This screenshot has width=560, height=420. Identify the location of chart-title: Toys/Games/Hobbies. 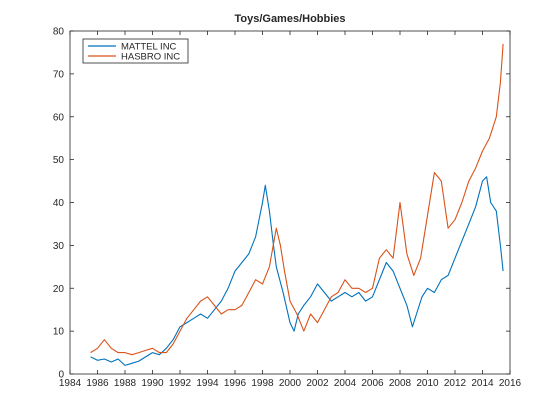
(289, 19).